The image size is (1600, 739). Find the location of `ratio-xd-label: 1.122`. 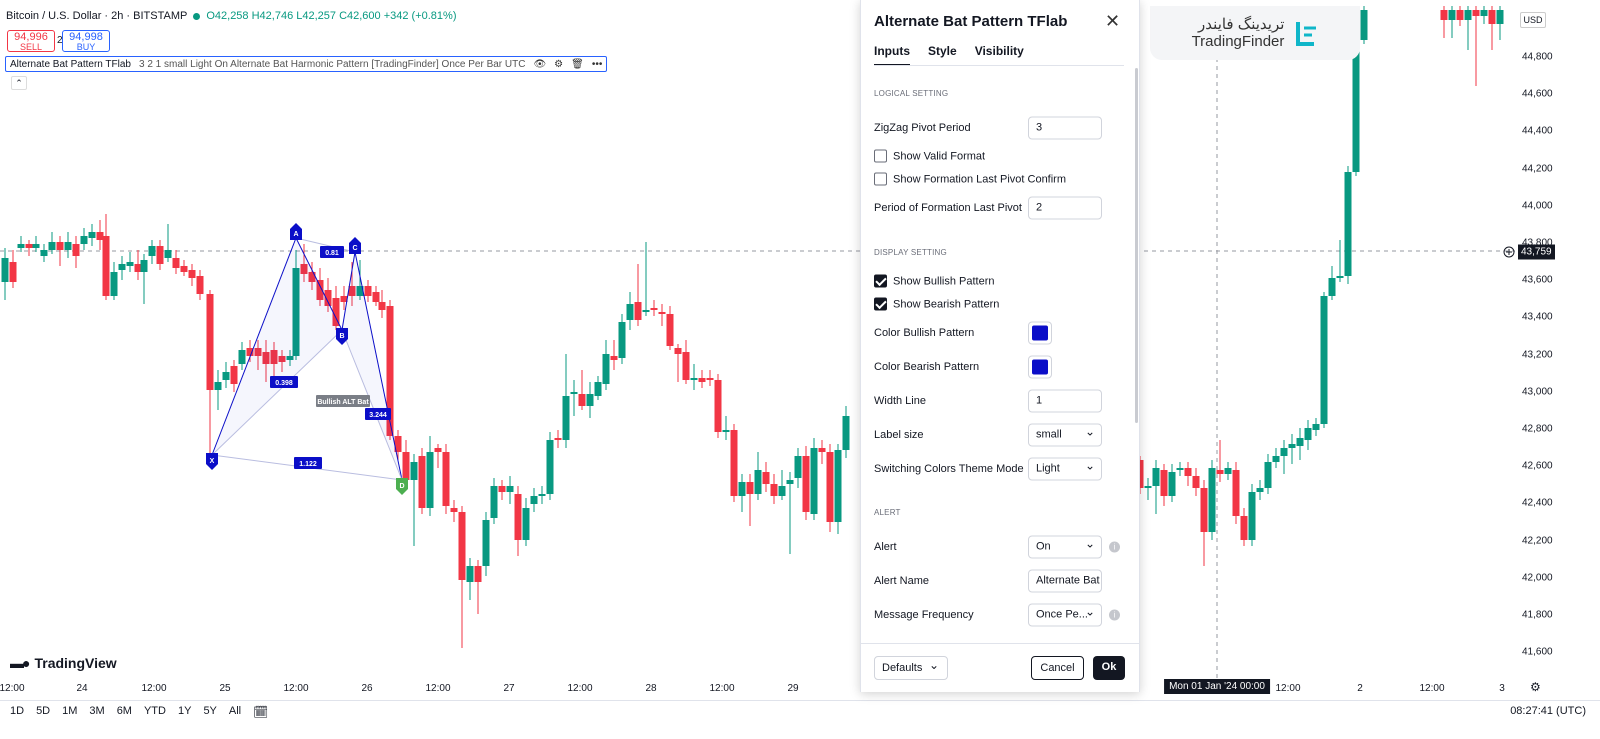

ratio-xd-label: 1.122 is located at coordinates (308, 464).